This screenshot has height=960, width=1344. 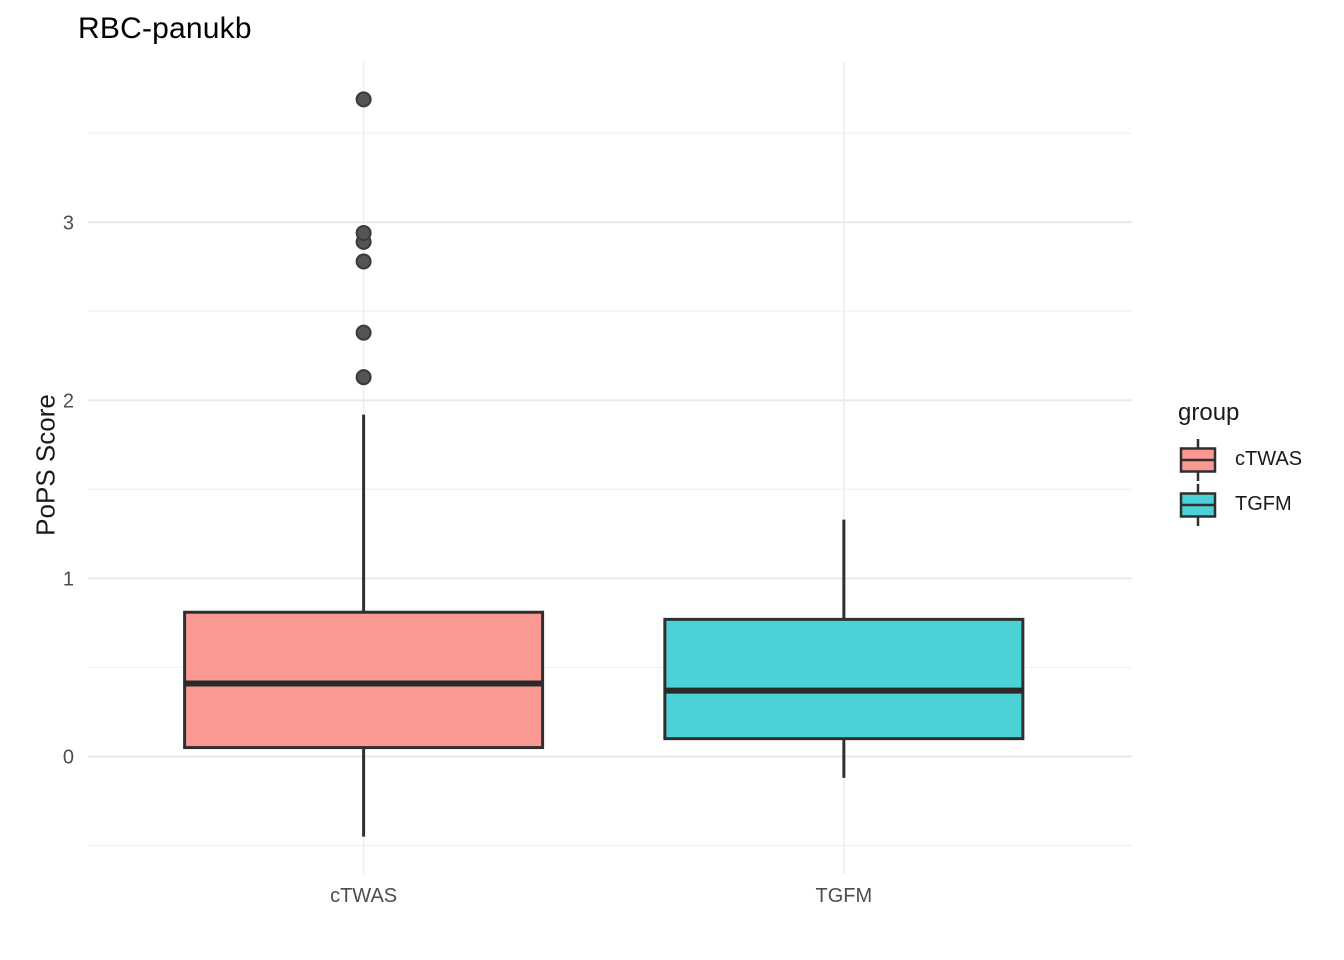 What do you see at coordinates (68, 579) in the screenshot?
I see `y-tick-label: 1` at bounding box center [68, 579].